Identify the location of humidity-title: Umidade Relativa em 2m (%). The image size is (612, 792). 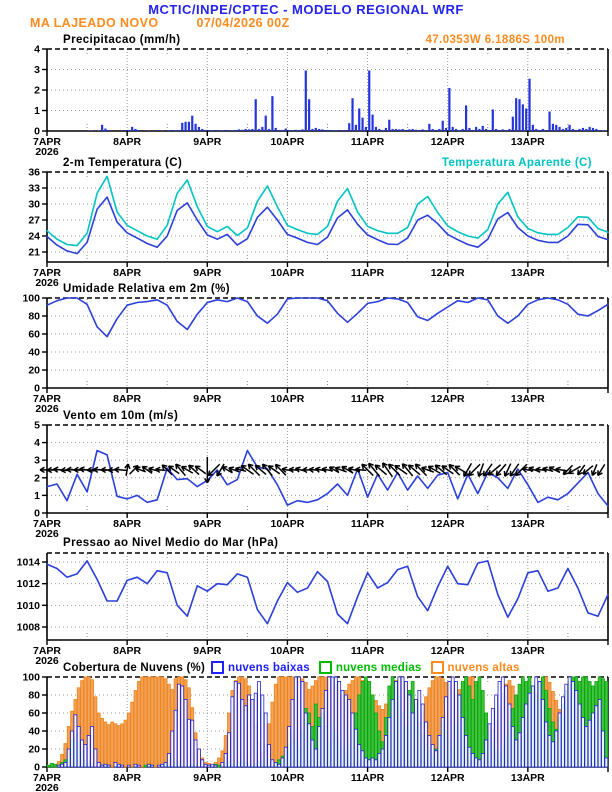
(146, 289).